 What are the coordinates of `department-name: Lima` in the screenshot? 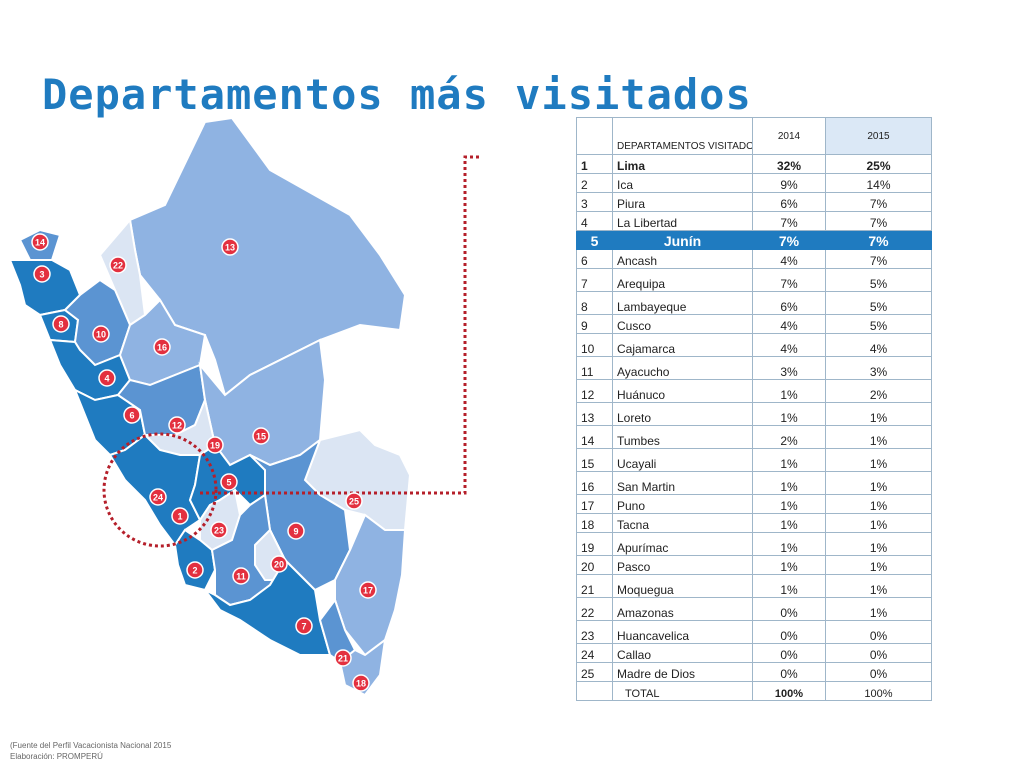 It's located at (682, 164).